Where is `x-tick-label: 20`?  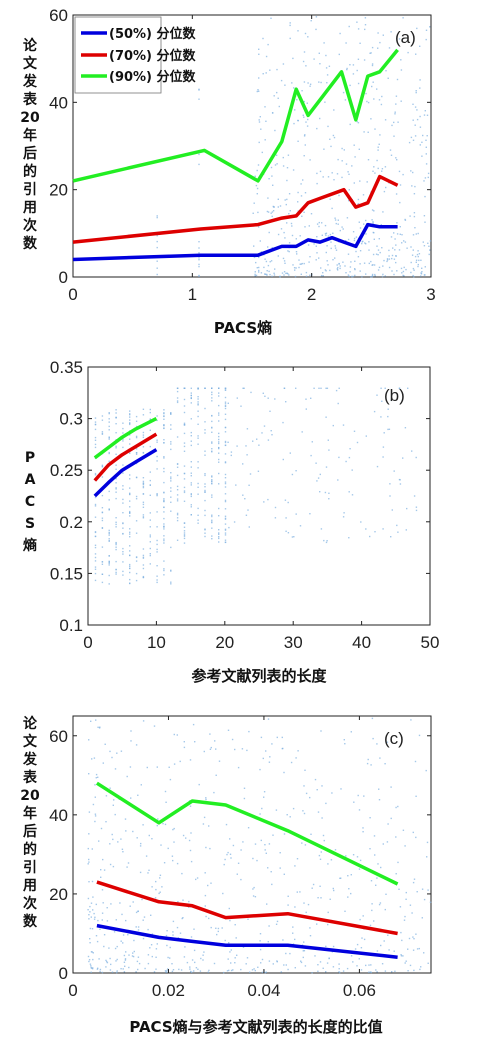 x-tick-label: 20 is located at coordinates (224, 642).